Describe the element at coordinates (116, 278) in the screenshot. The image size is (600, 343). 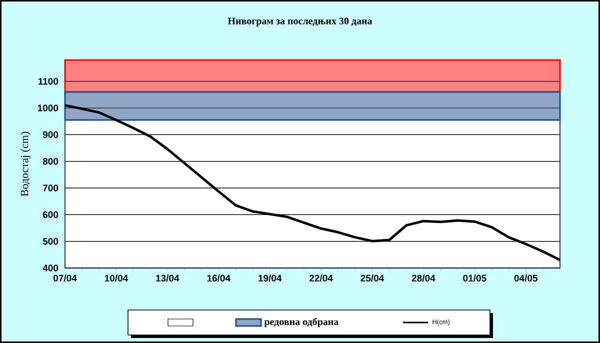
I see `x-tick-label: 10/04` at that location.